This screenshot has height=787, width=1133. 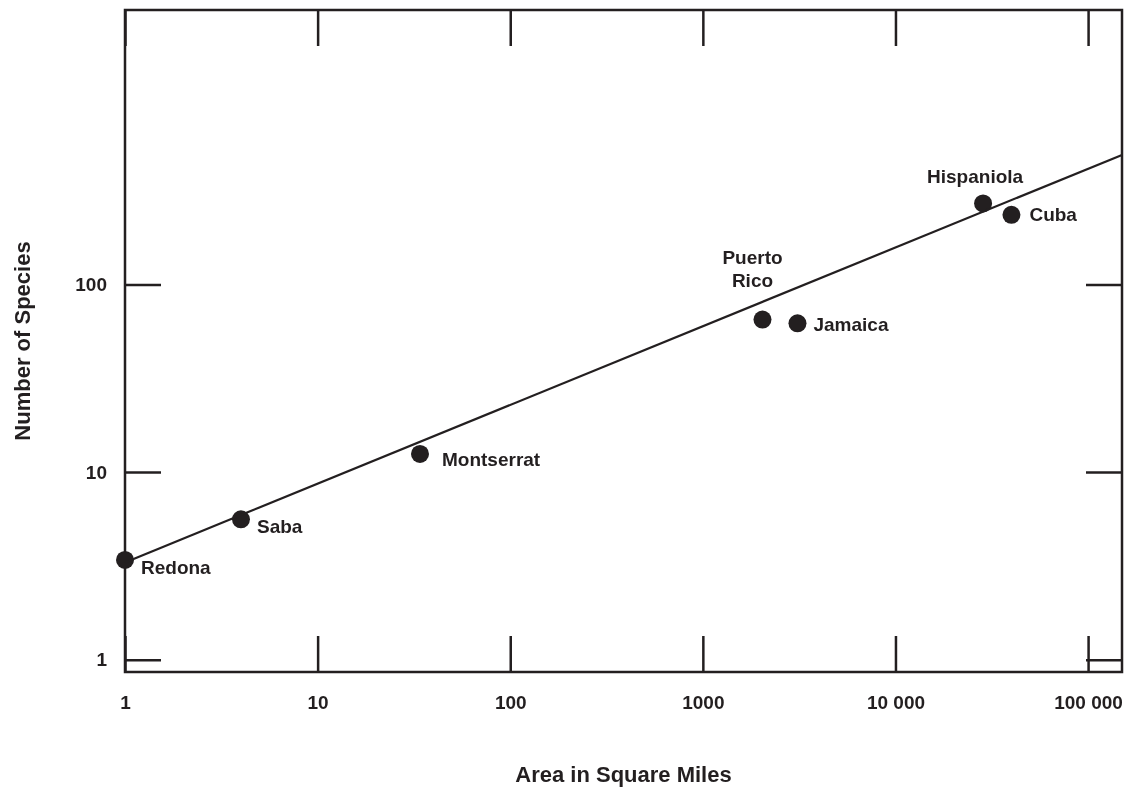 What do you see at coordinates (91, 284) in the screenshot?
I see `y-tick-label: 100` at bounding box center [91, 284].